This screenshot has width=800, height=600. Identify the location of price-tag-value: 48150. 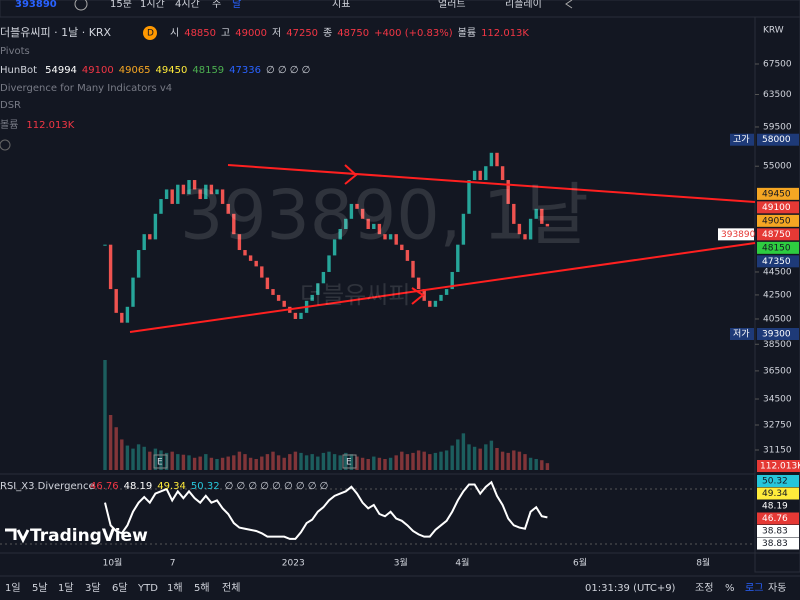
(776, 248).